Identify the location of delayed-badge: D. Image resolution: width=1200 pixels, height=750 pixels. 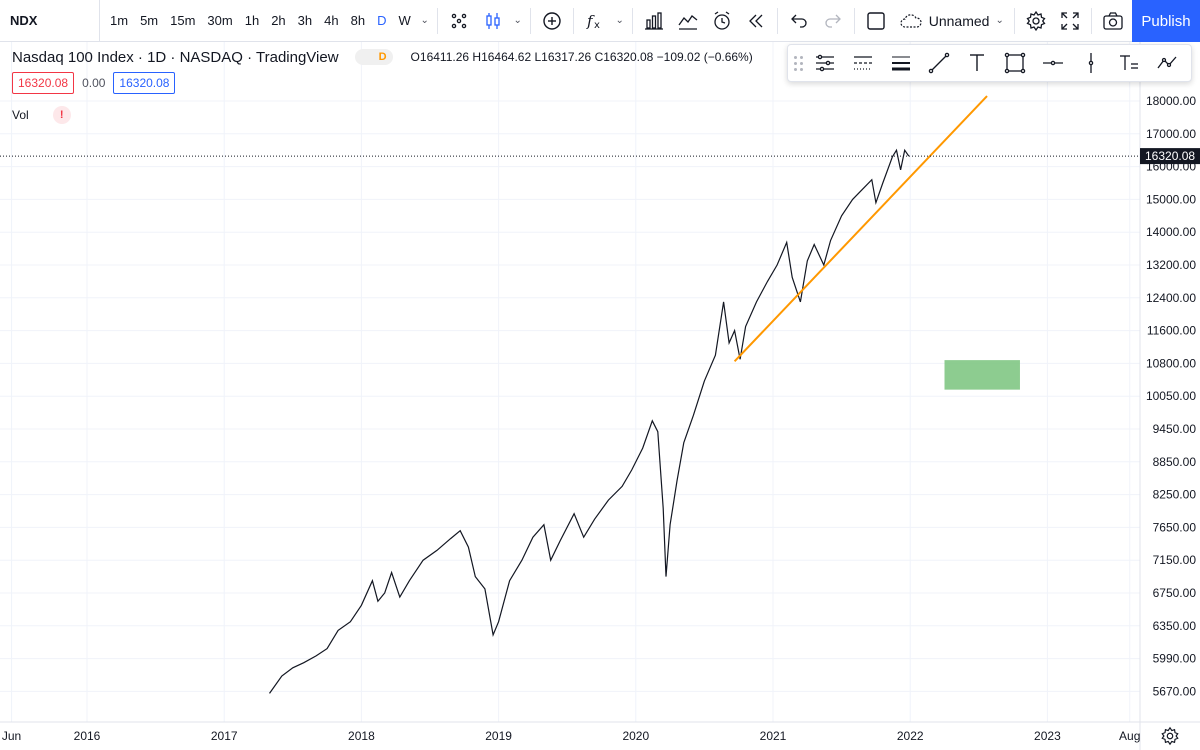
(373, 57).